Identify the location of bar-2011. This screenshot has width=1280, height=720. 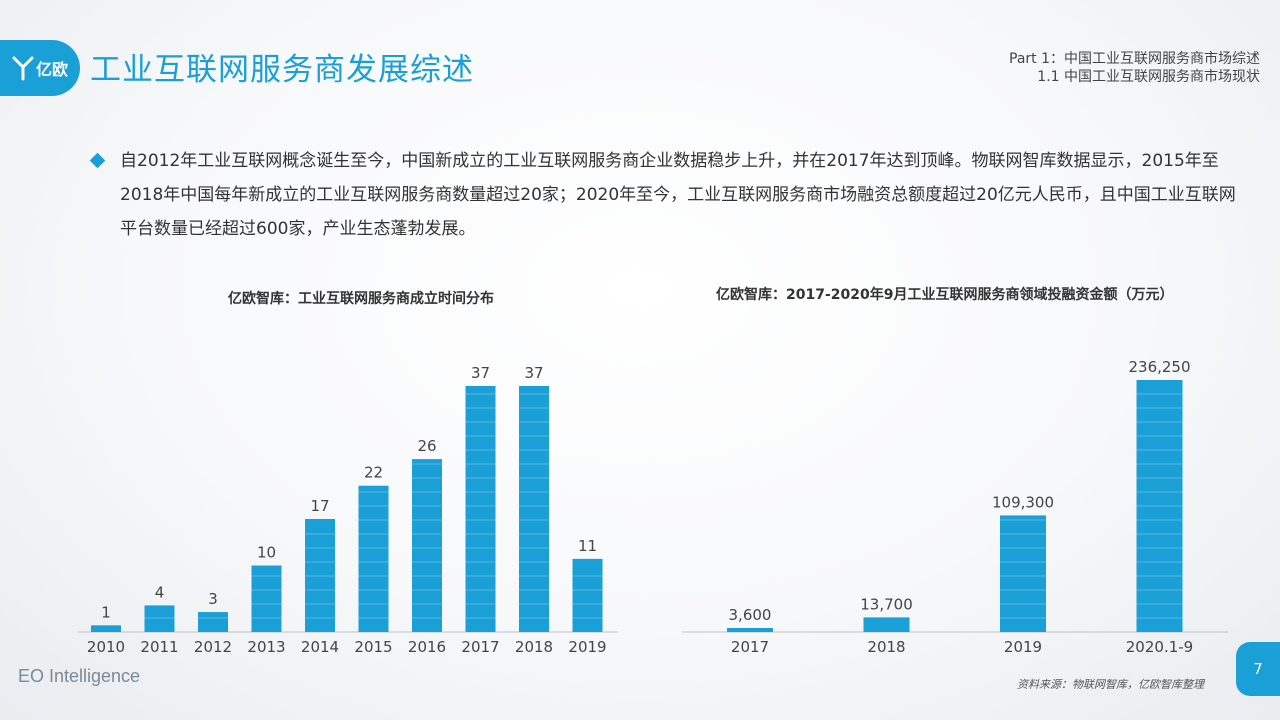
(159, 618).